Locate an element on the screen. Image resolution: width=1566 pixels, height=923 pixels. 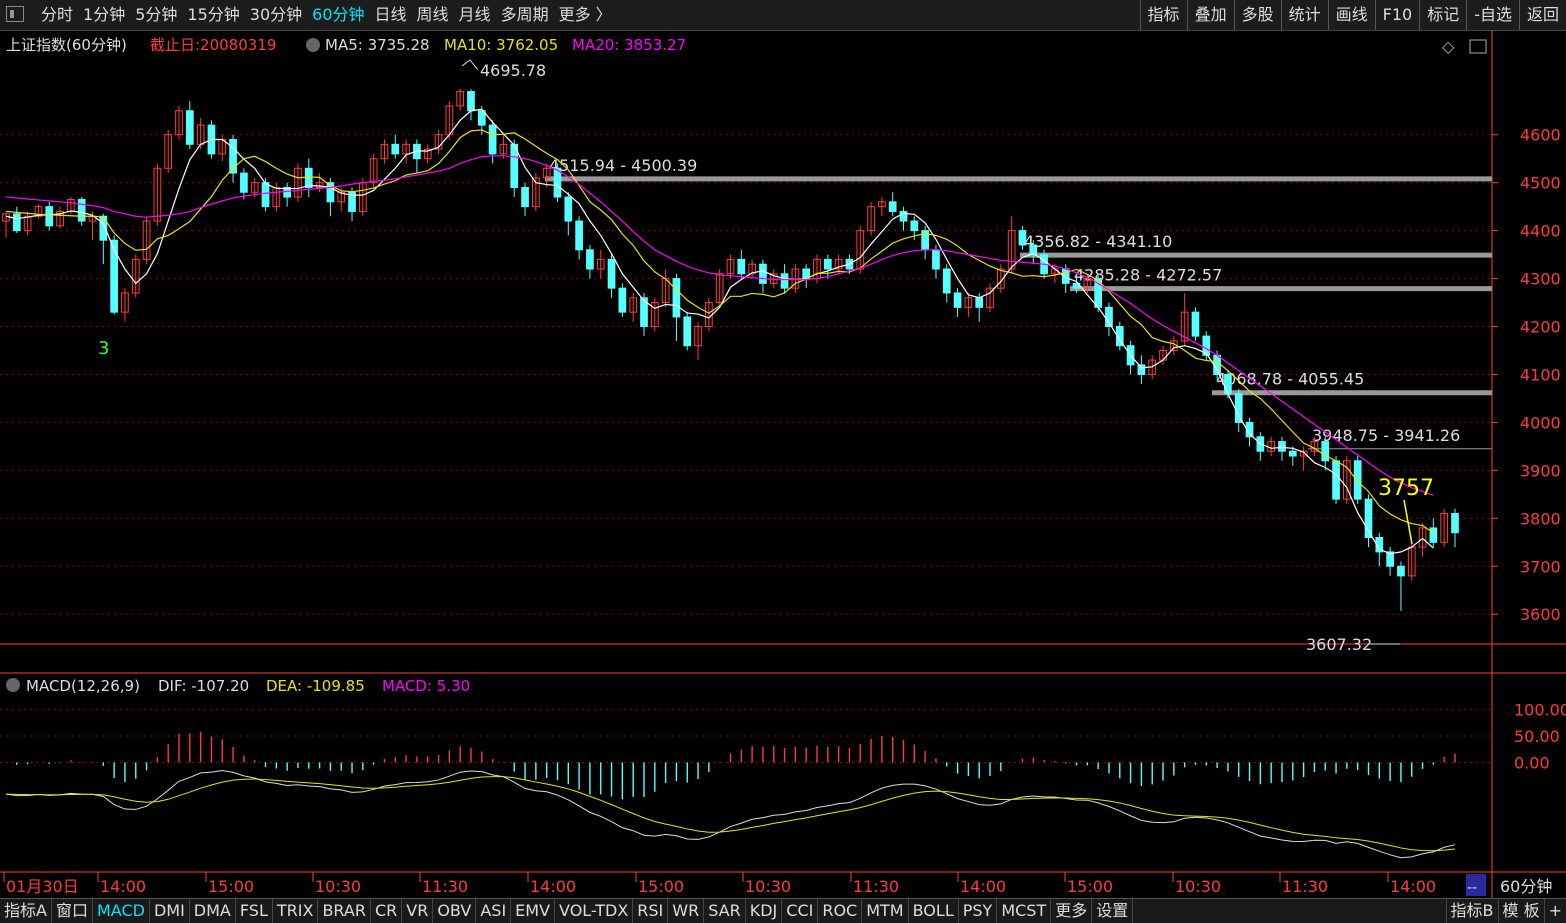
tool-button: 返回 is located at coordinates (1542, 15).